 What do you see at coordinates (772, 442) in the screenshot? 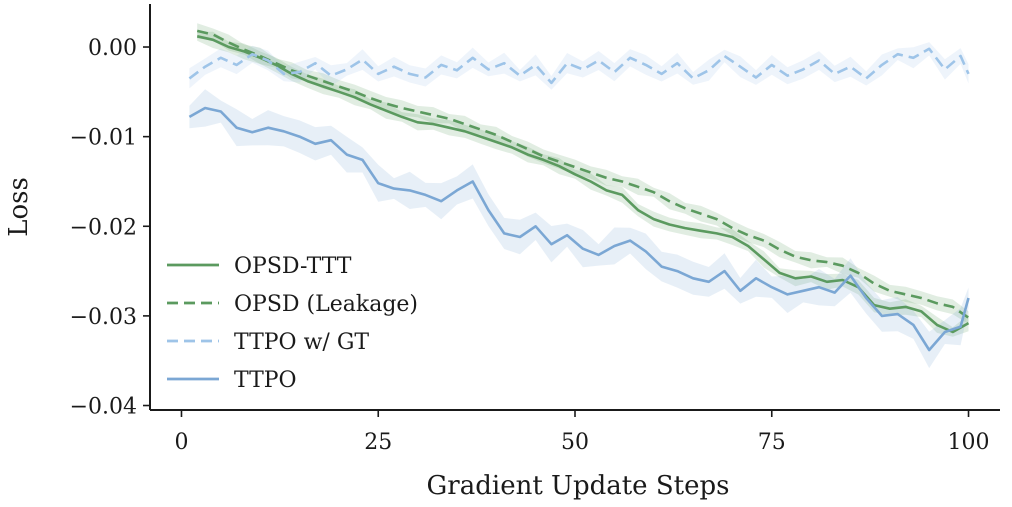
I see `x-tick-label: 75` at bounding box center [772, 442].